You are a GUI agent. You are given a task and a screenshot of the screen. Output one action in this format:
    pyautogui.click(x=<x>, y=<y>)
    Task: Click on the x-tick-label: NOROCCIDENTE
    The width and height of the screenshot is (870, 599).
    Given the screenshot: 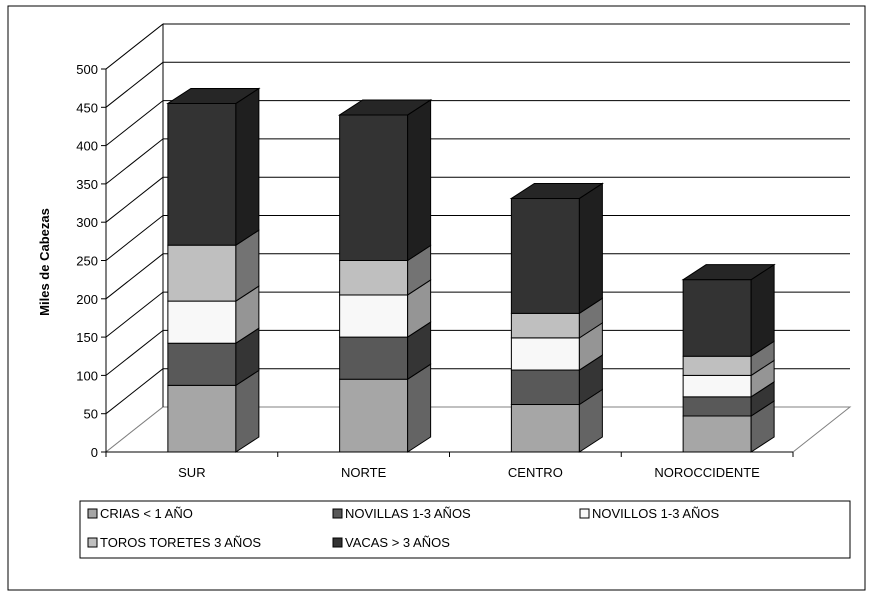 What is the action you would take?
    pyautogui.click(x=707, y=472)
    